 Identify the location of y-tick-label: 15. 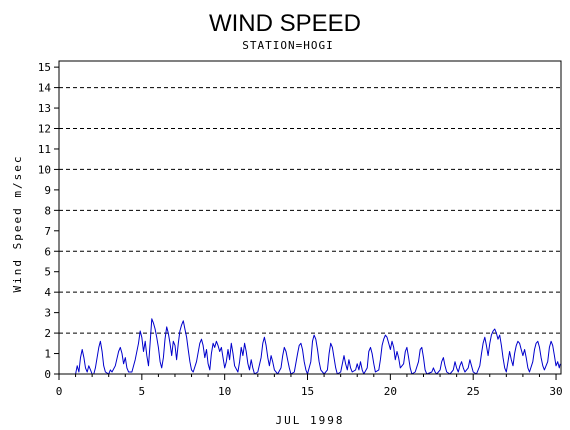
(44, 67).